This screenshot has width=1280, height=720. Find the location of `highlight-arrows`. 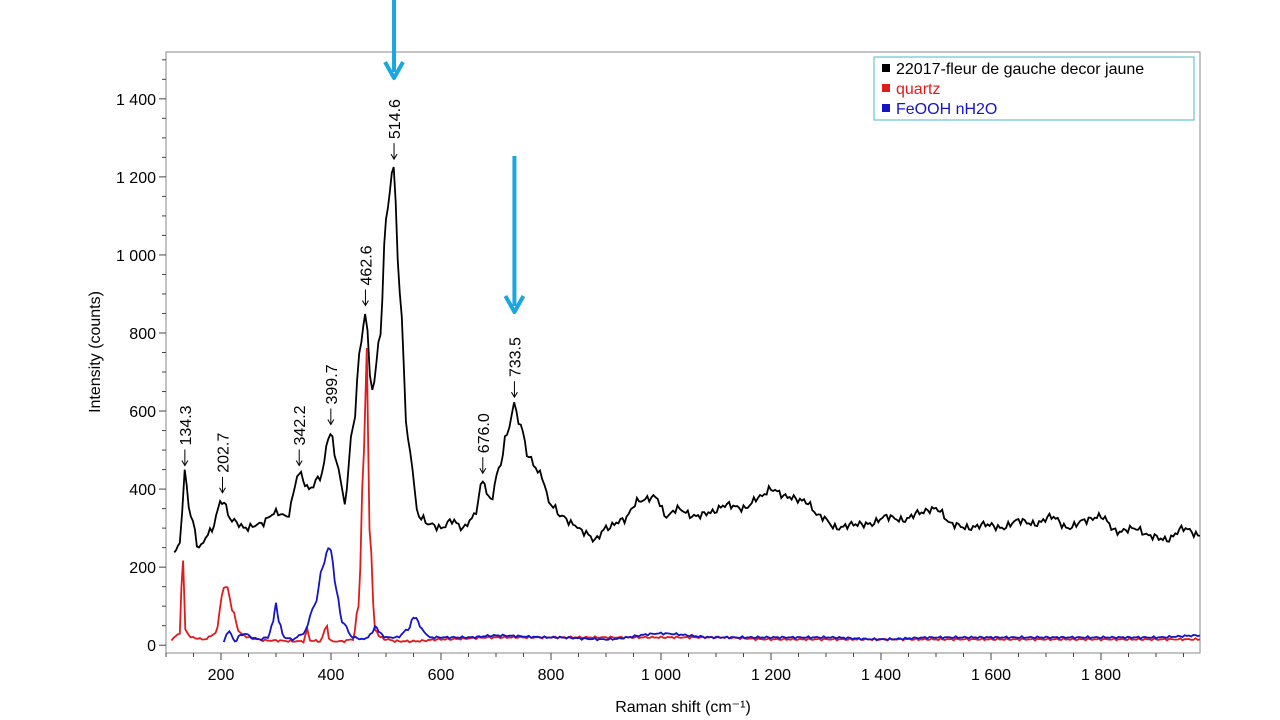

highlight-arrows is located at coordinates (454, 157).